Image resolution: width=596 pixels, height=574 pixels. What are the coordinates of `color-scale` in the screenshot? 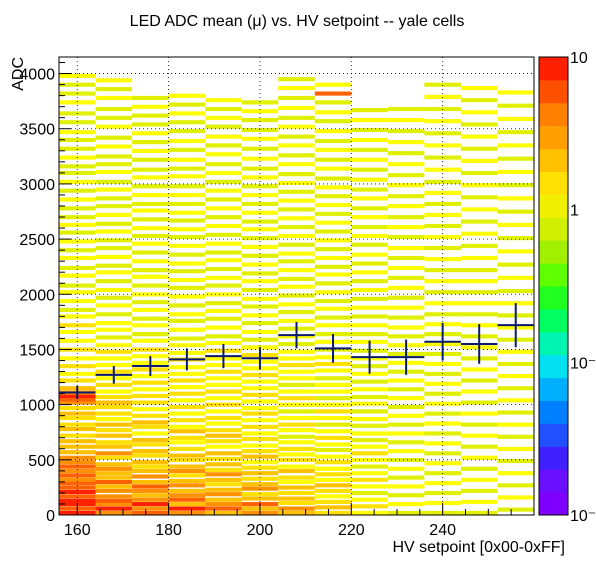 It's located at (553, 286).